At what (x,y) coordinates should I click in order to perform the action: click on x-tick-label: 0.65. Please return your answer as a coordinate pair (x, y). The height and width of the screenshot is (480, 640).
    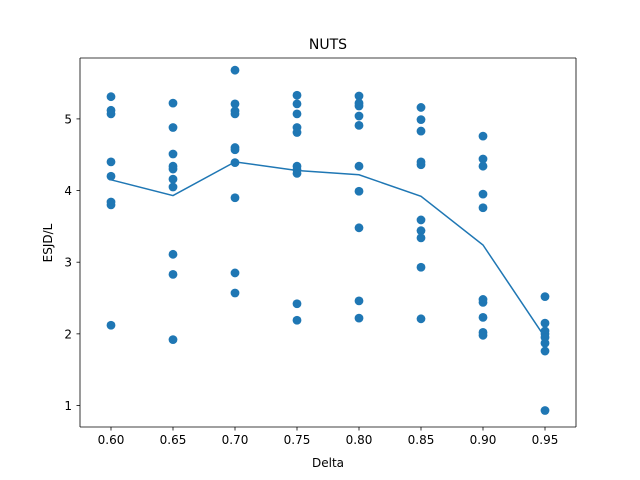
    Looking at the image, I should click on (173, 440).